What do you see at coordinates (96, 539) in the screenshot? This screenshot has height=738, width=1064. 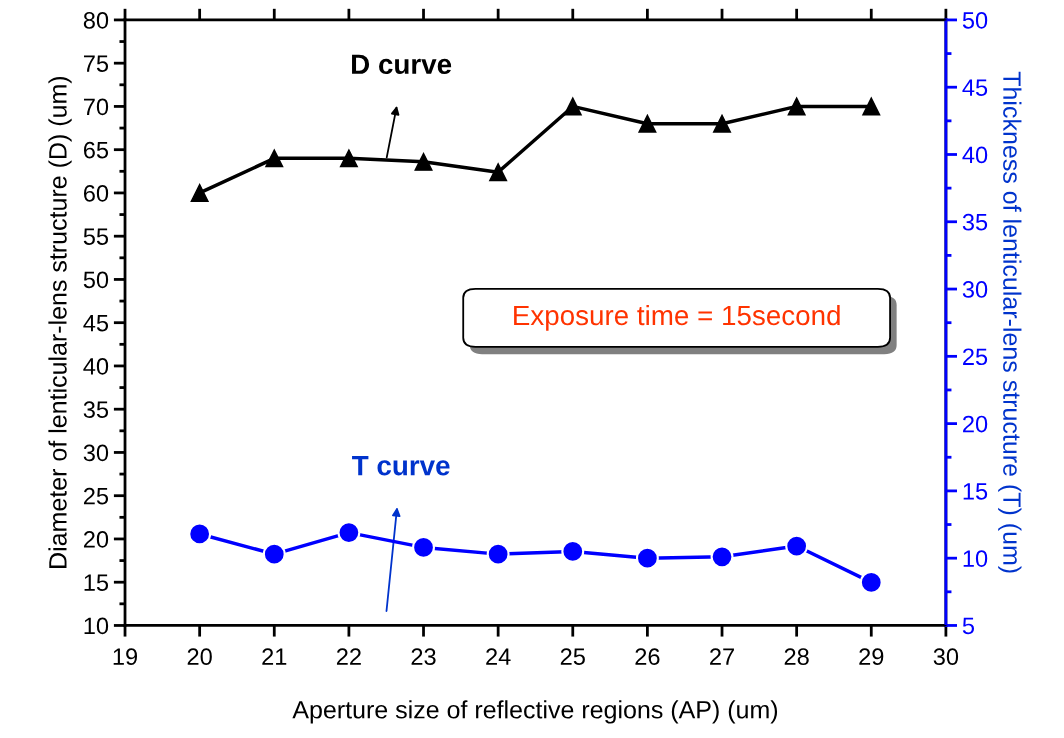 I see `y-tick-label: 20` at bounding box center [96, 539].